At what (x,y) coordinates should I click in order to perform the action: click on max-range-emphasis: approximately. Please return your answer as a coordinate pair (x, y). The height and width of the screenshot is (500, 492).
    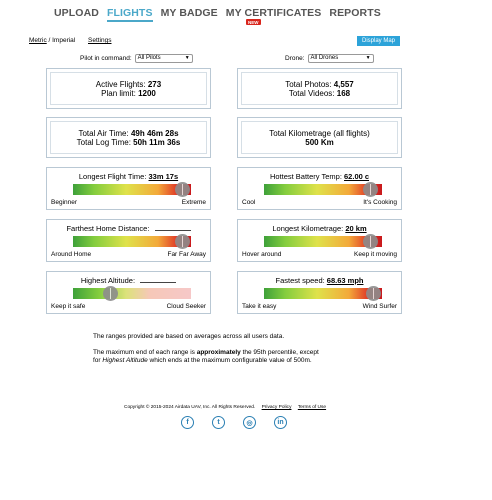
    Looking at the image, I should click on (218, 352).